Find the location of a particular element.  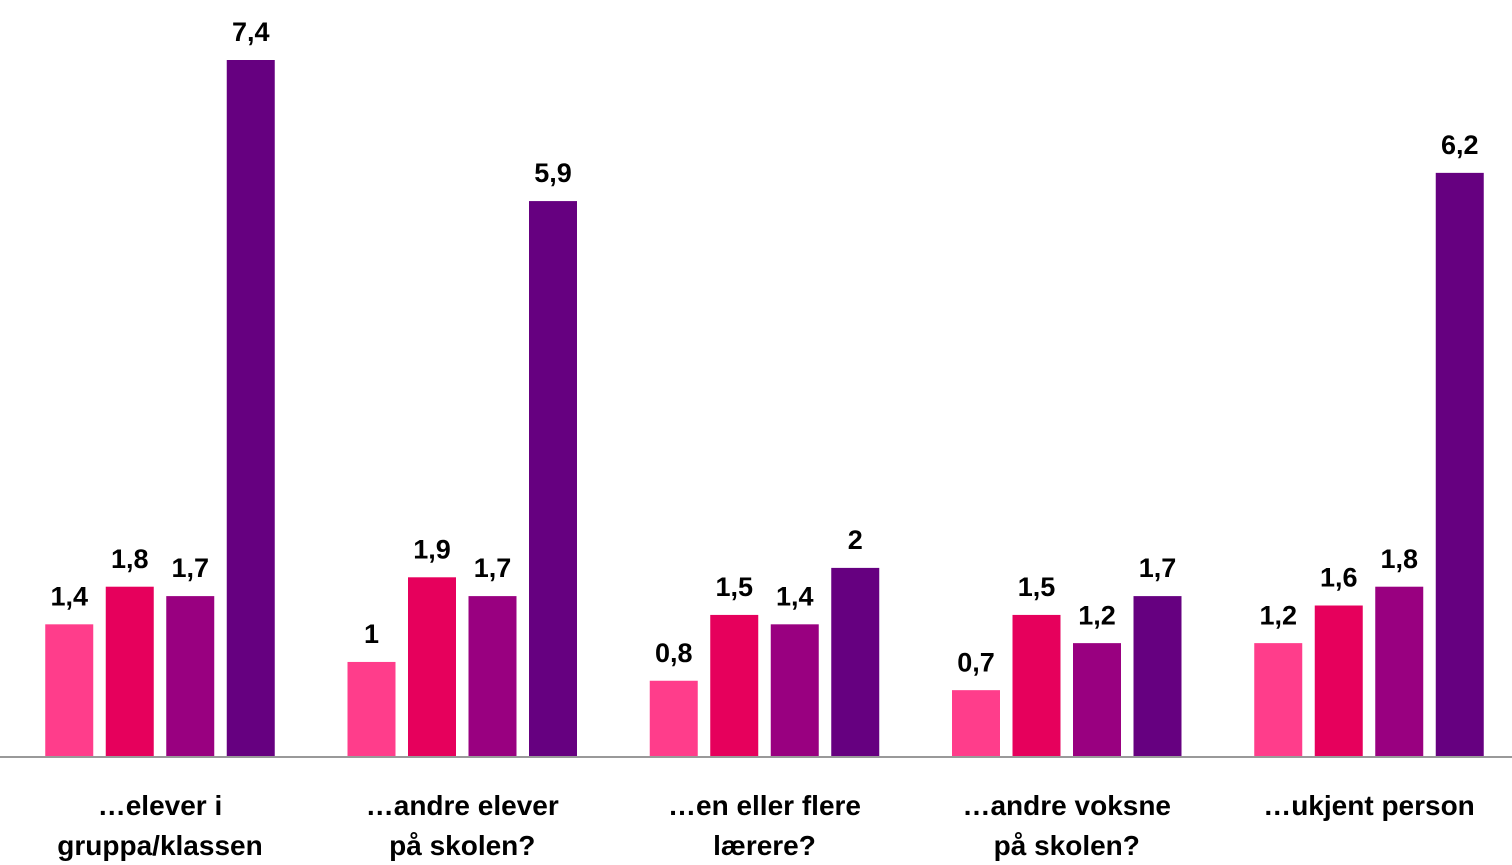

value-label: 0,7 is located at coordinates (976, 662).